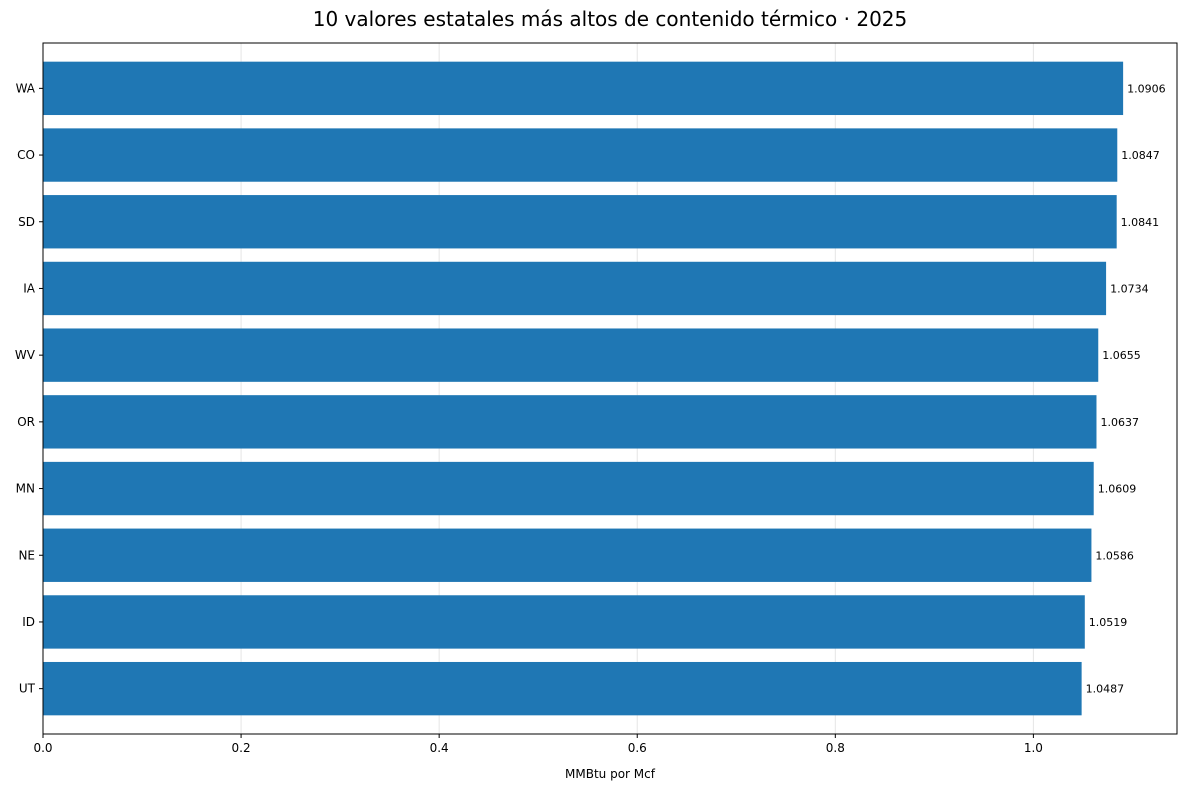 The height and width of the screenshot is (794, 1186). I want to click on y-tick-label-wa: WA, so click(26, 88).